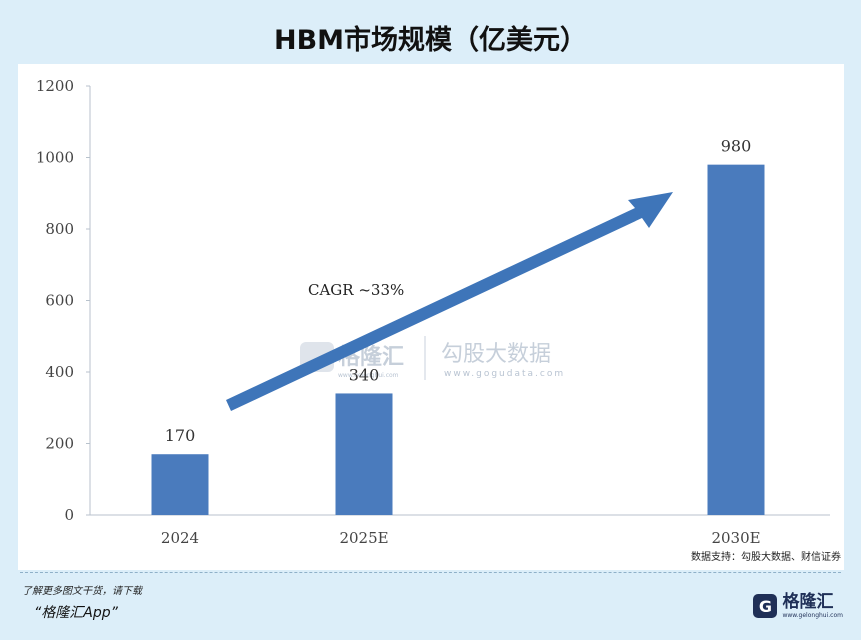 The height and width of the screenshot is (640, 861). I want to click on brand-g-icon: G, so click(765, 606).